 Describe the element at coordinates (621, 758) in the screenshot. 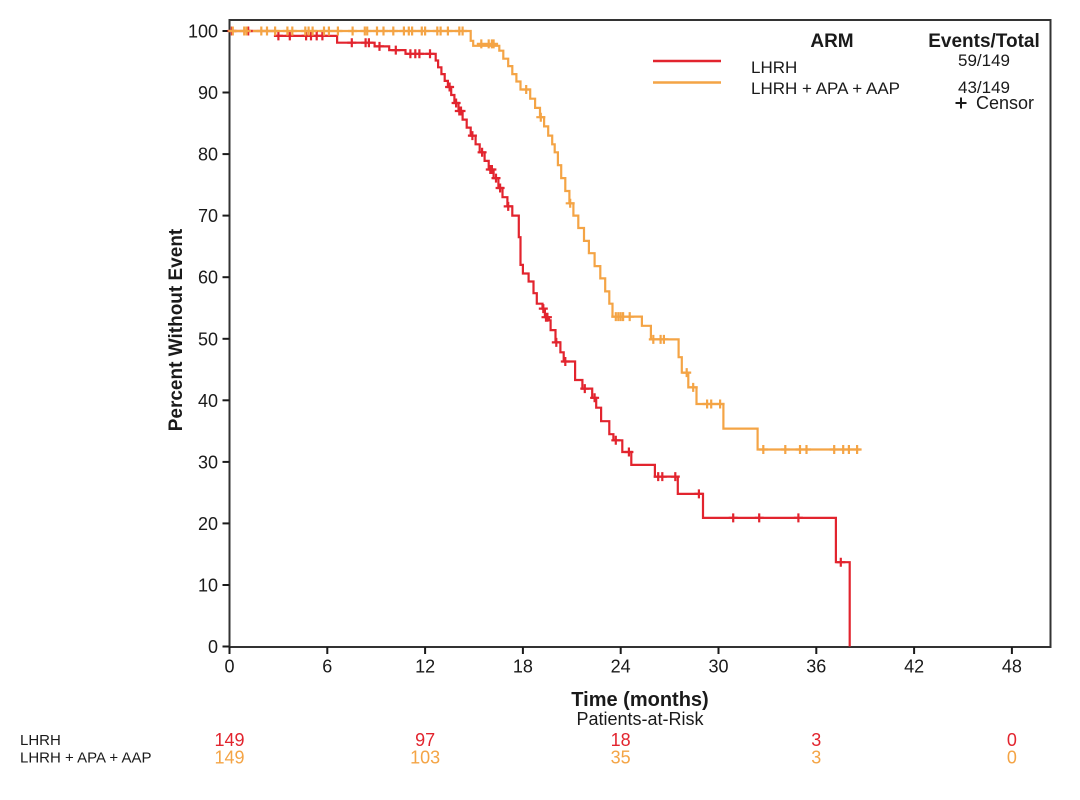

I see `svg-text: 35` at that location.